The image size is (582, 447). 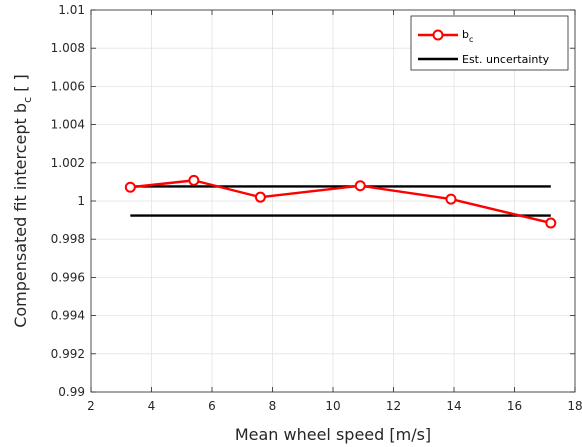 I want to click on legend-label-bc-sub: c, so click(x=471, y=39).